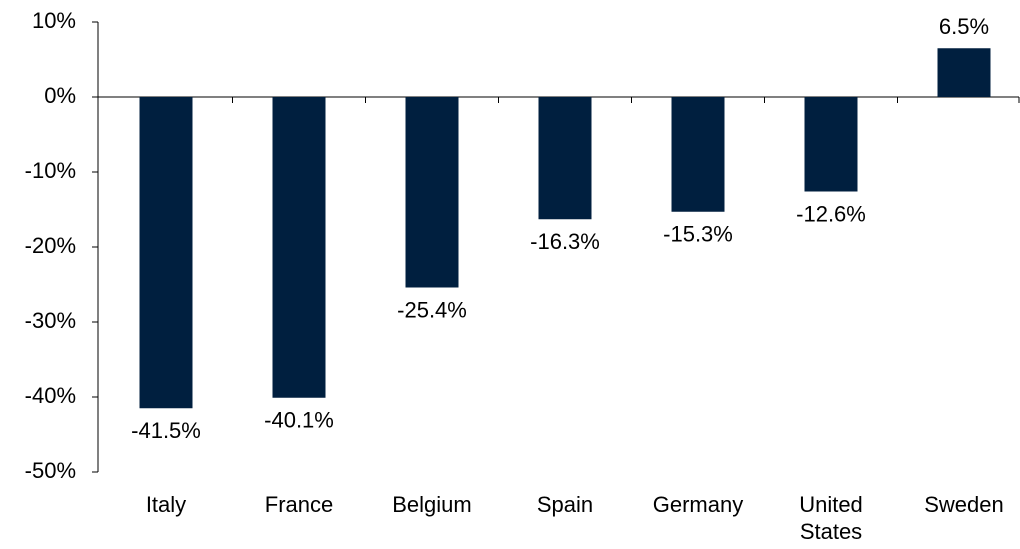 This screenshot has height=549, width=1020. I want to click on x-tick-label: Germany, so click(698, 504).